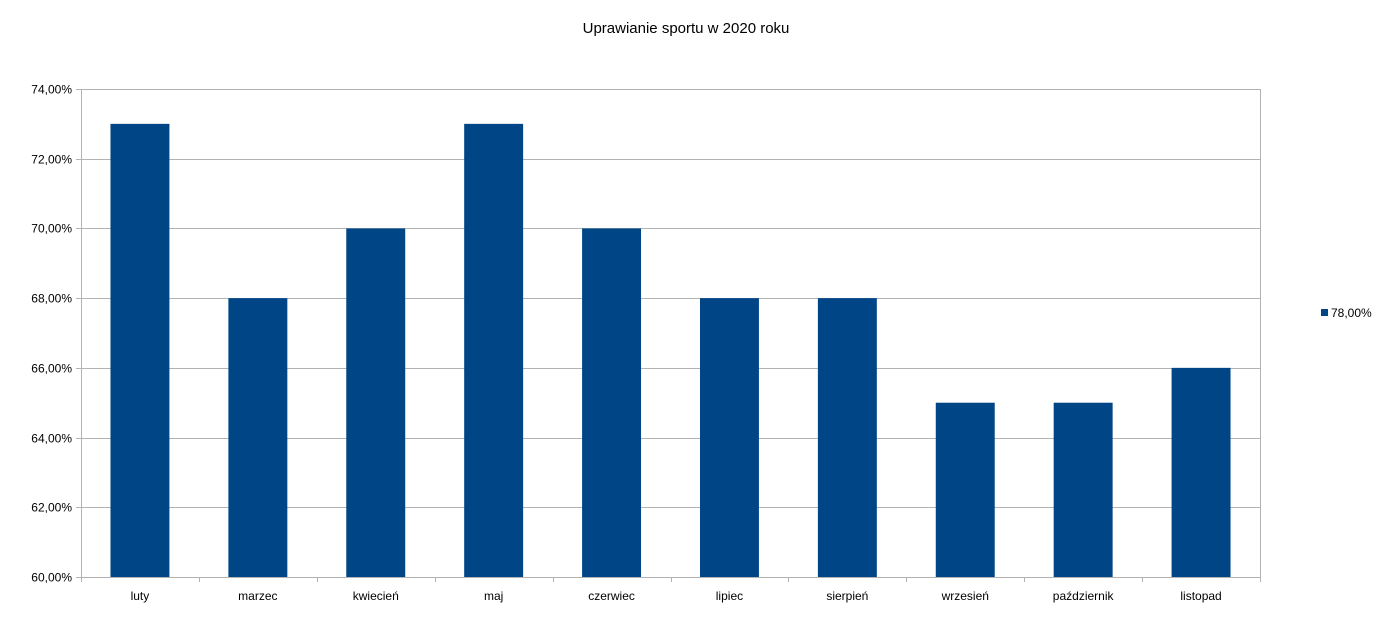  What do you see at coordinates (51, 439) in the screenshot?
I see `y-tick-label: 64,00%` at bounding box center [51, 439].